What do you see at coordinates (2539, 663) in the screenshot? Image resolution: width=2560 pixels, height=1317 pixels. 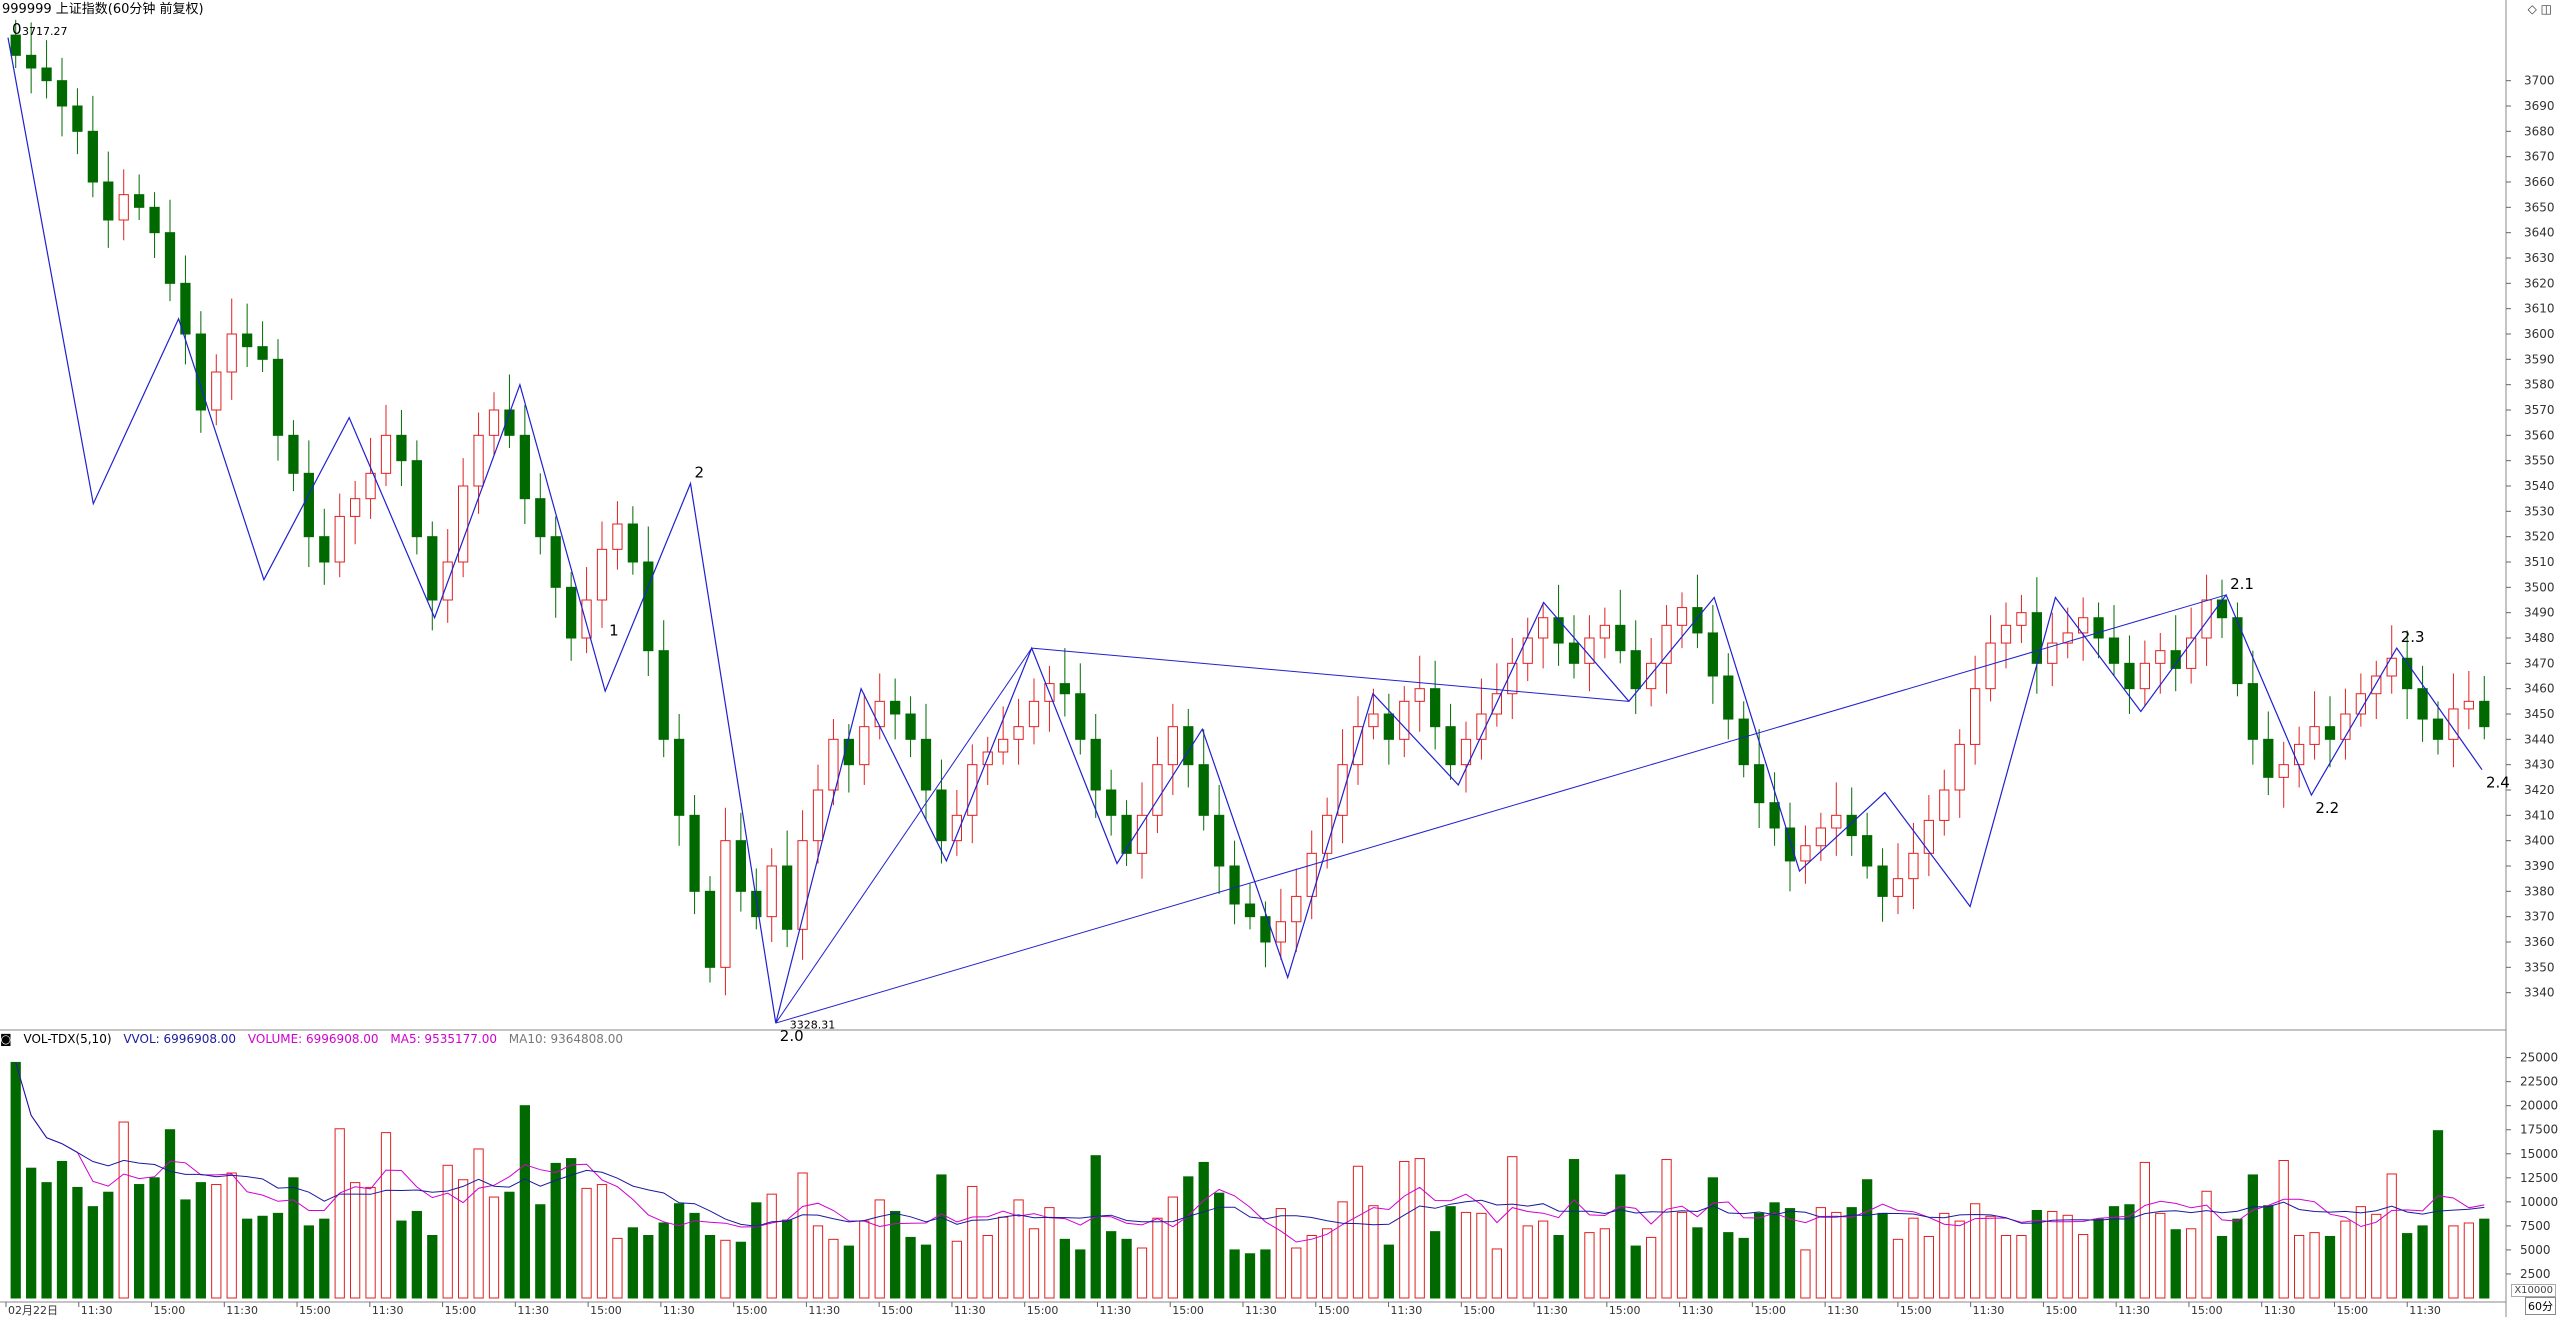 I see `price-tick-label: 3470` at bounding box center [2539, 663].